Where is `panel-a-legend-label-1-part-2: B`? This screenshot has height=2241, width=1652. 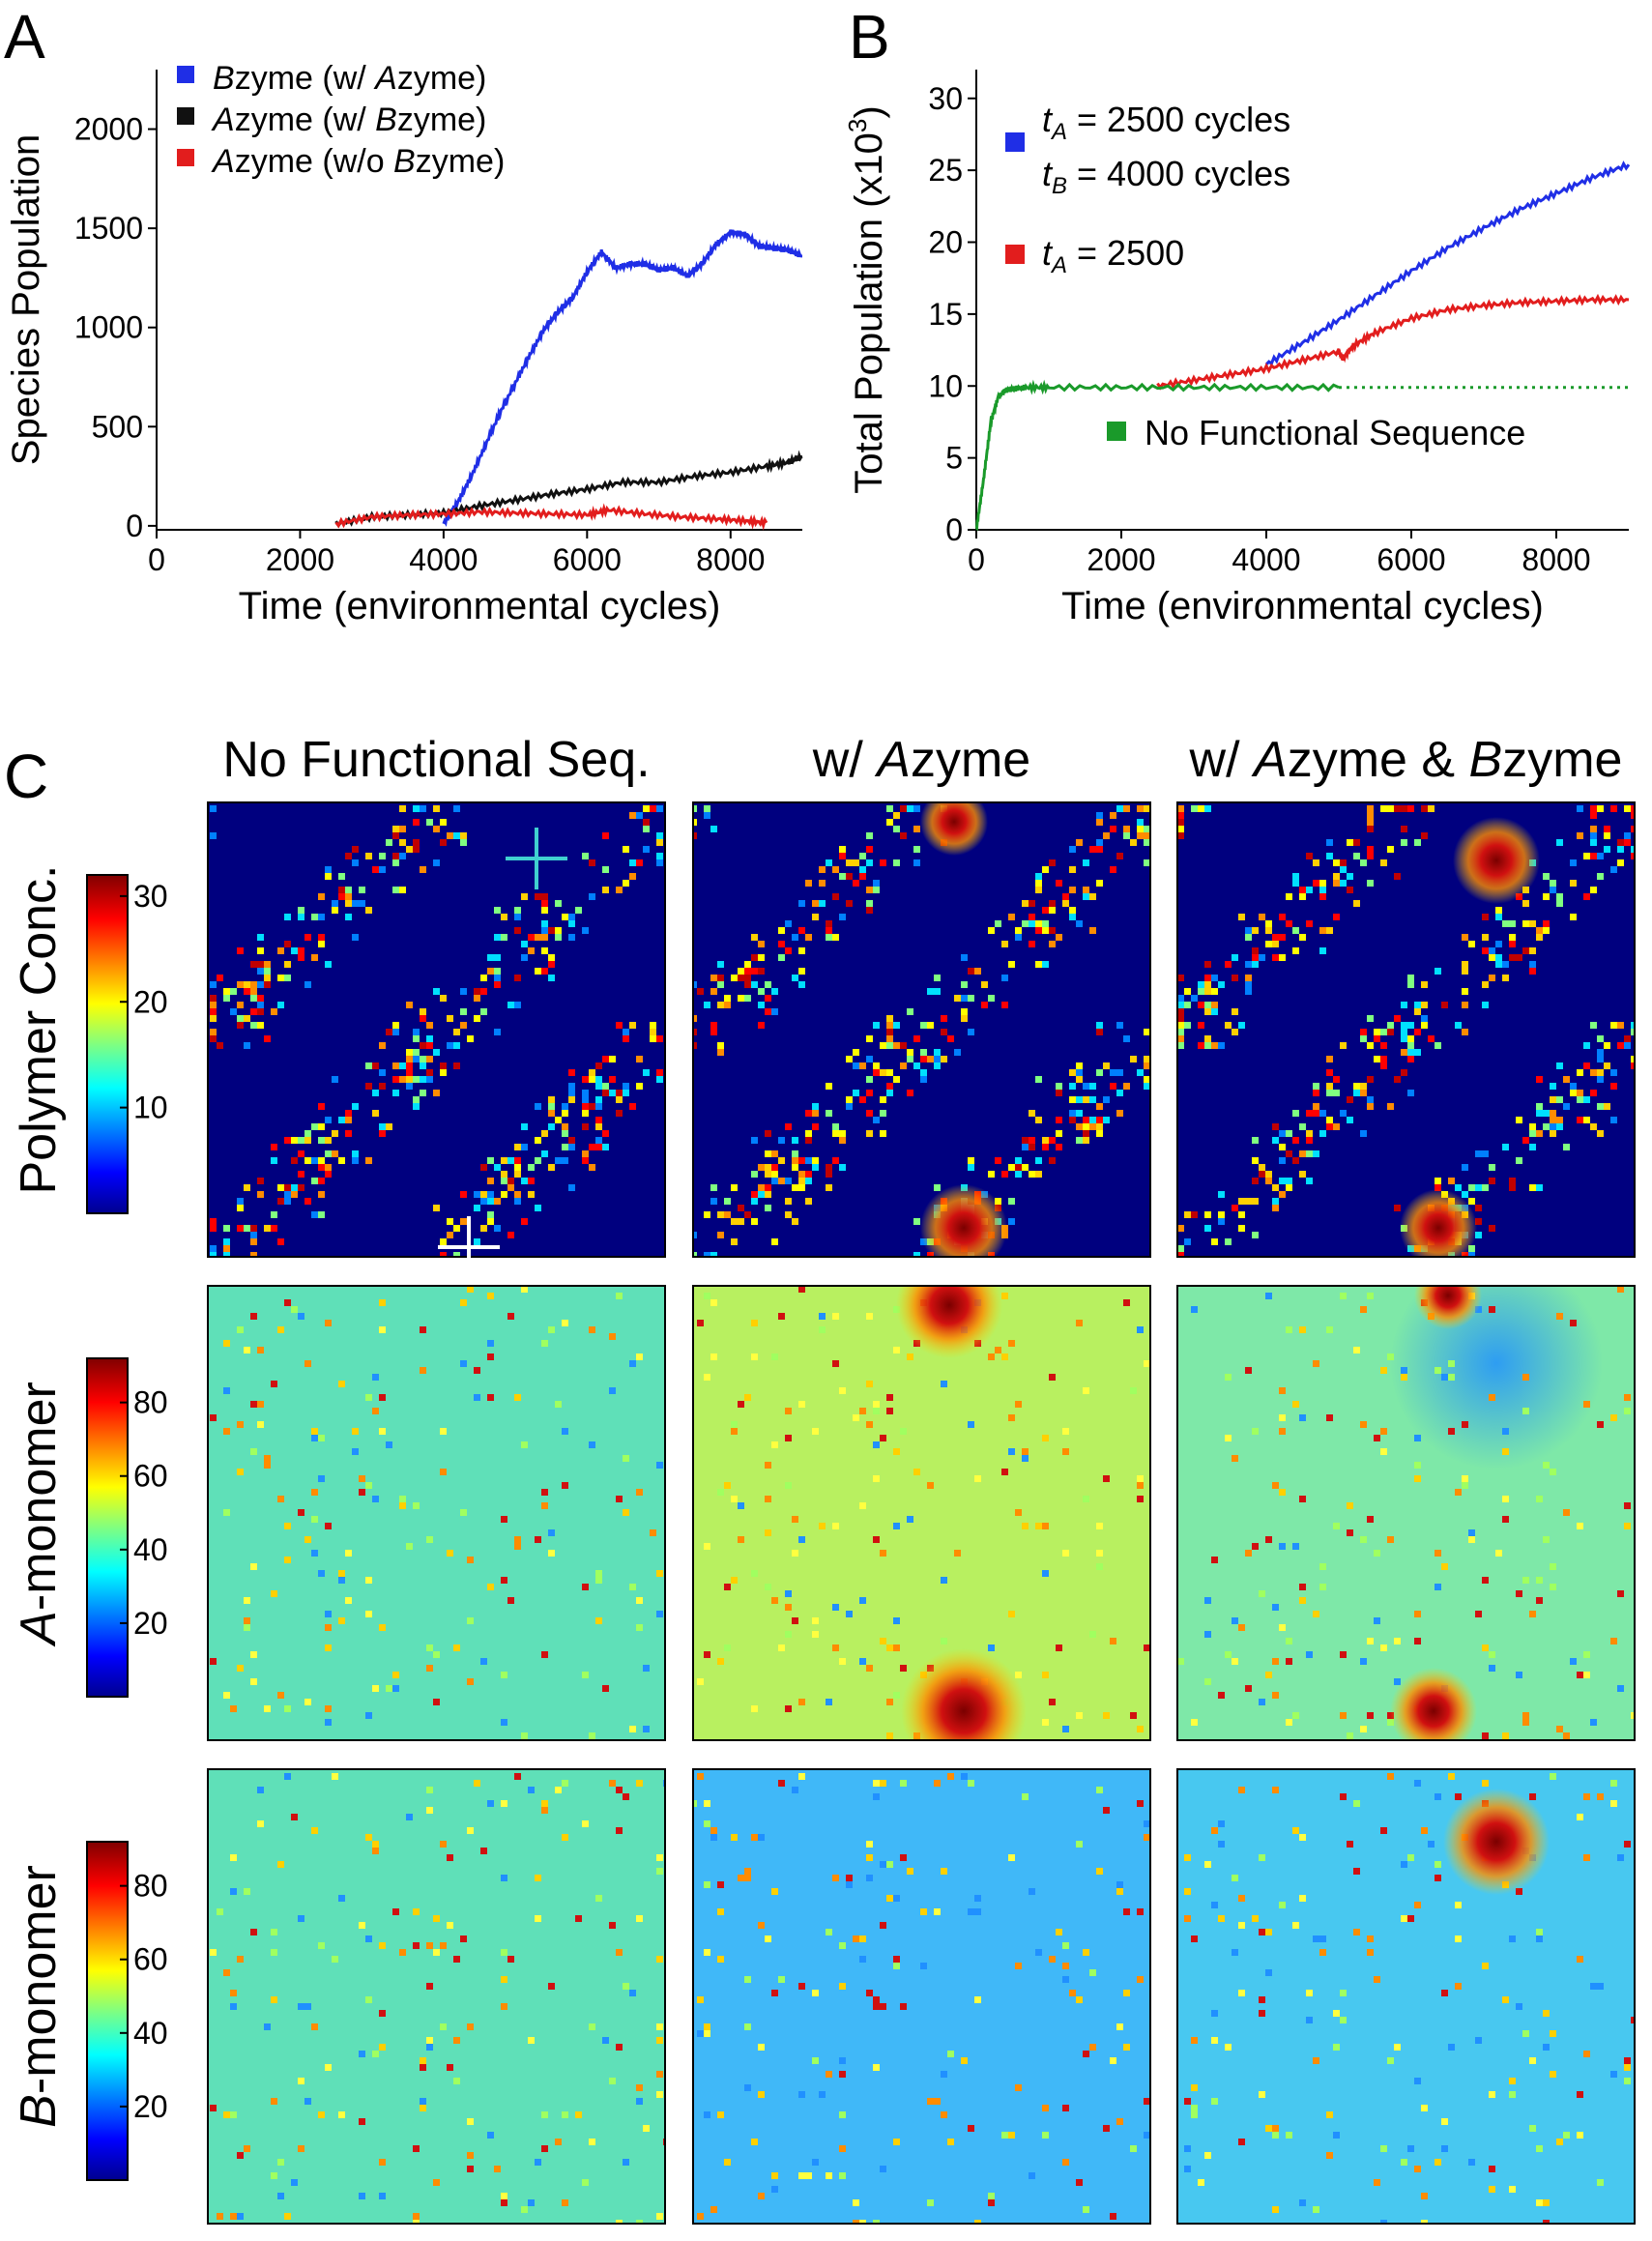 panel-a-legend-label-1-part-2: B is located at coordinates (386, 120).